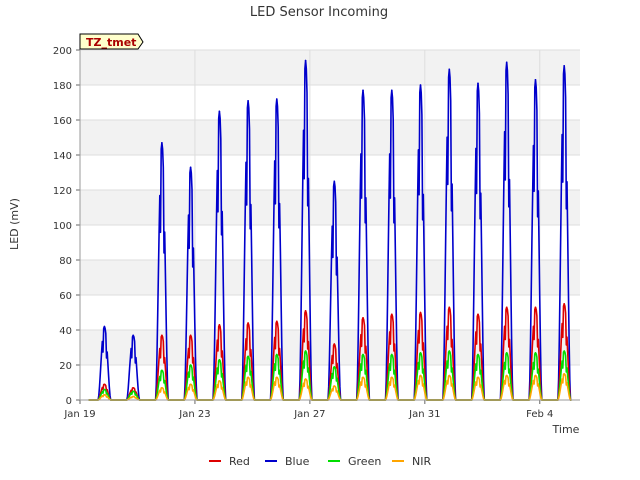  Describe the element at coordinates (424, 414) in the screenshot. I see `x-tick-label: Jan 31` at that location.